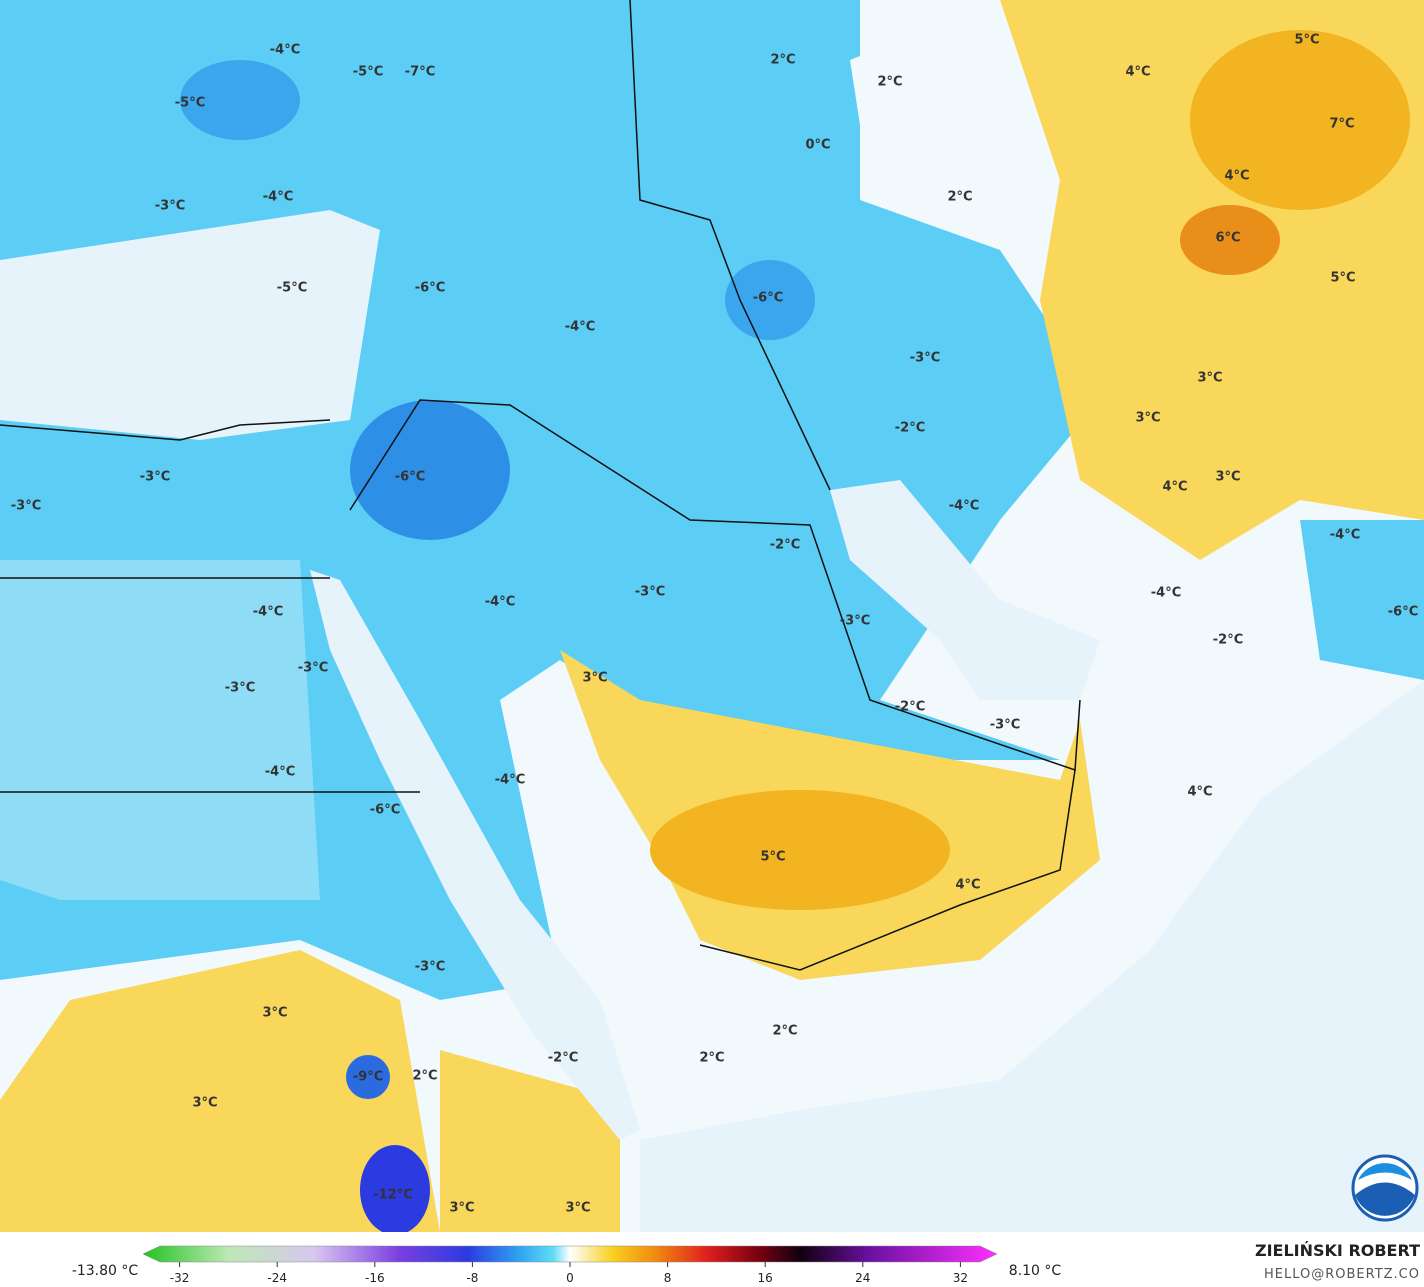  Describe the element at coordinates (1385, 1188) in the screenshot. I see `noaa-logo` at that location.